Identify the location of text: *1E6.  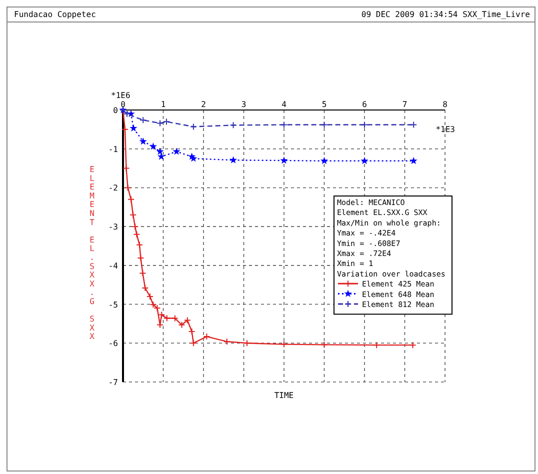
(120, 95).